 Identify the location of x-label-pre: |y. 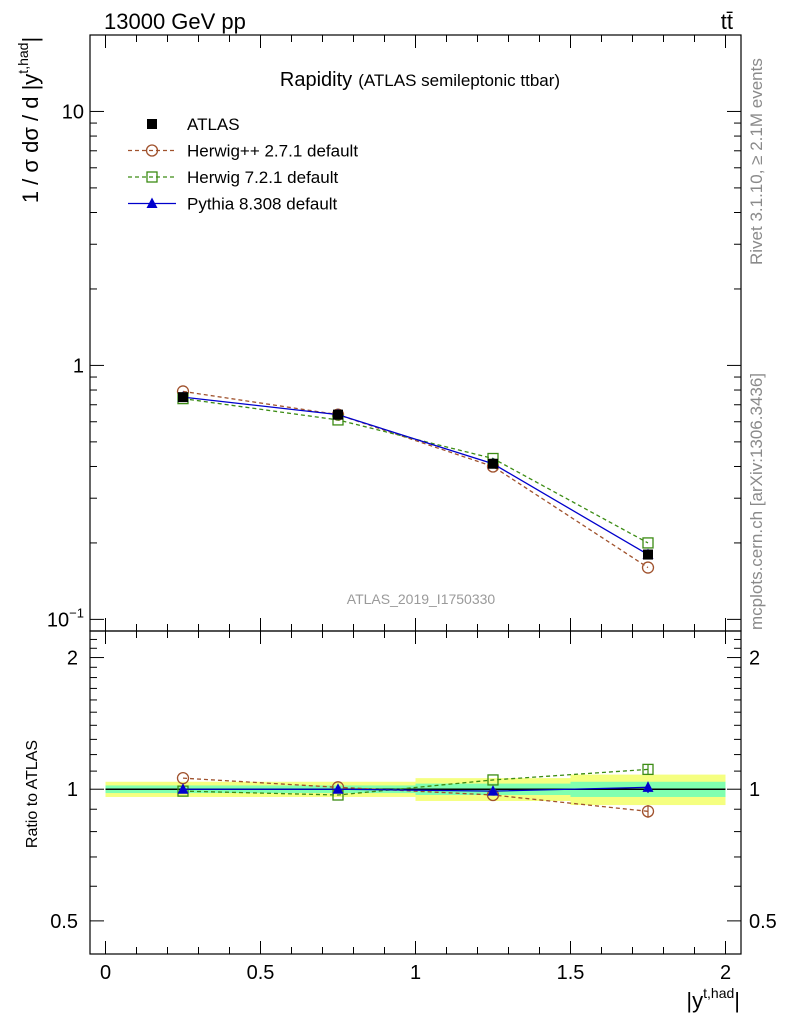
(694, 1000).